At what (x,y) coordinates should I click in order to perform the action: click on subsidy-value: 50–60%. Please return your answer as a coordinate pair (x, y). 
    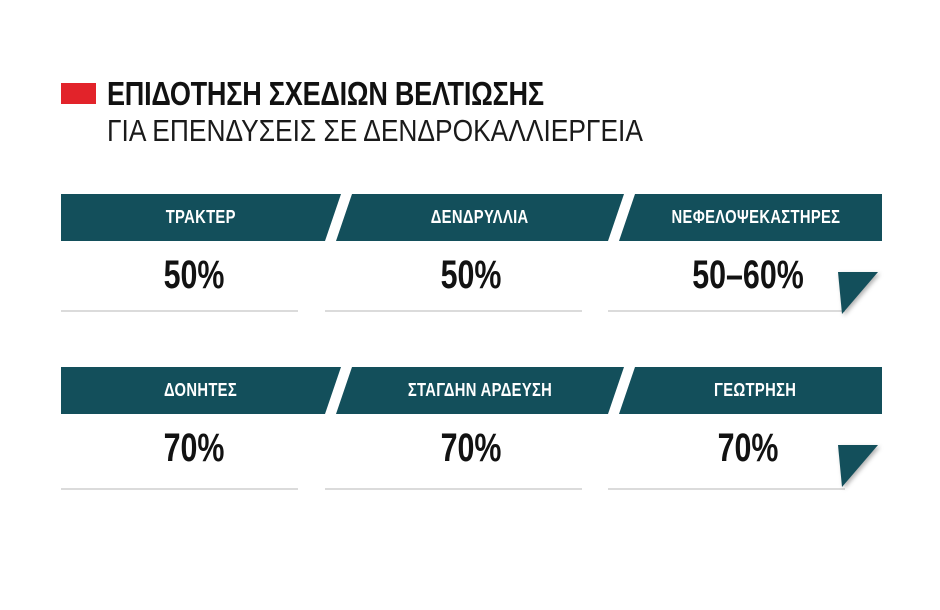
    Looking at the image, I should click on (748, 275).